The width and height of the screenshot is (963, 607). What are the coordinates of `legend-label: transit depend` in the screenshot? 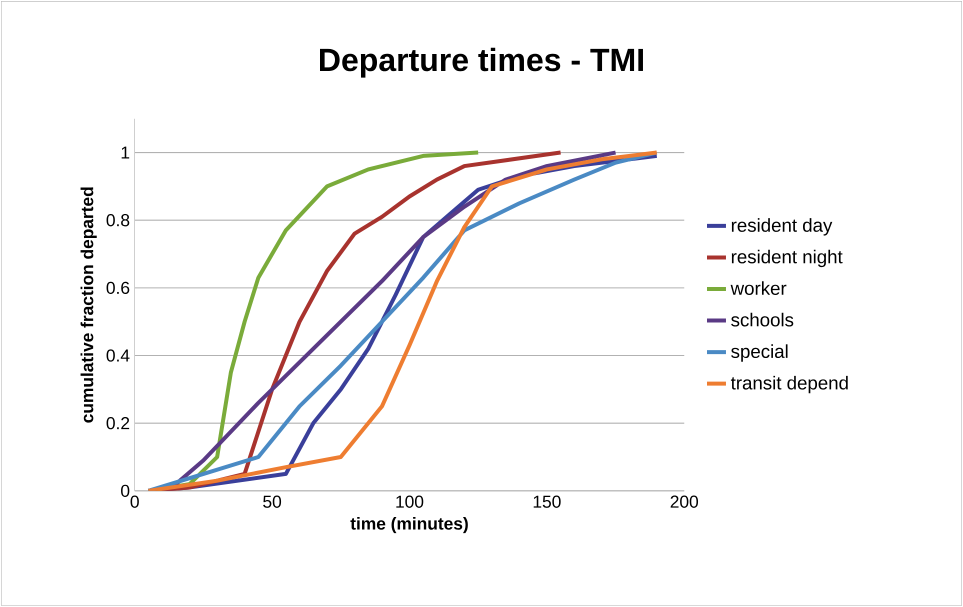 It's located at (789, 385).